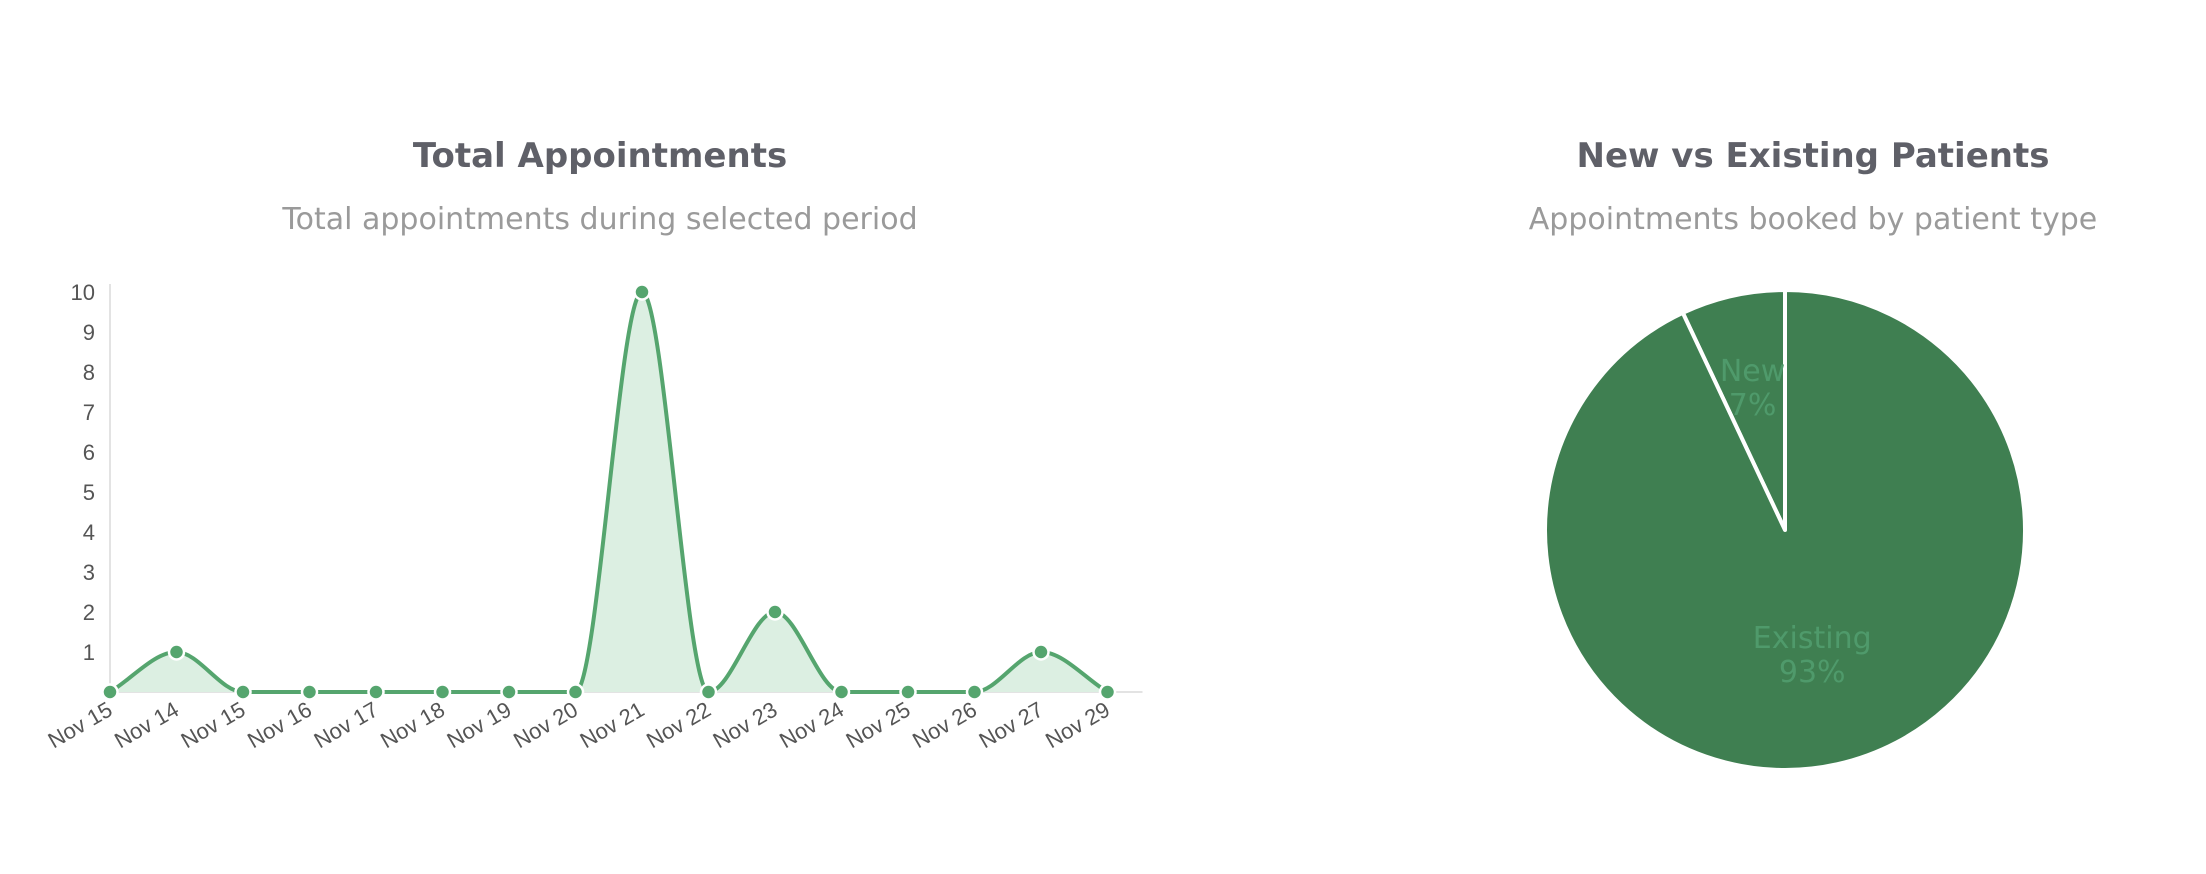  I want to click on x-tick-label: Nov 23, so click(745, 725).